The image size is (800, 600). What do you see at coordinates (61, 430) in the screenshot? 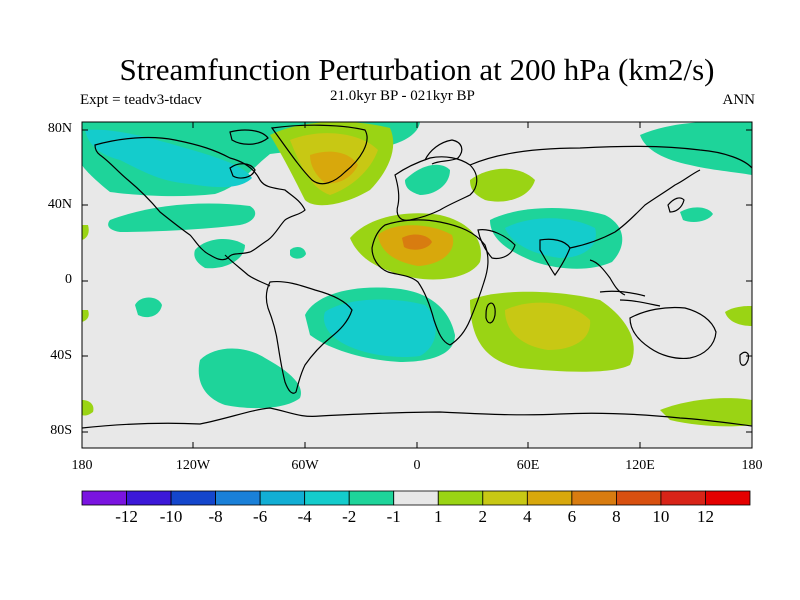
I see `lat-label-80s: 80S` at bounding box center [61, 430].